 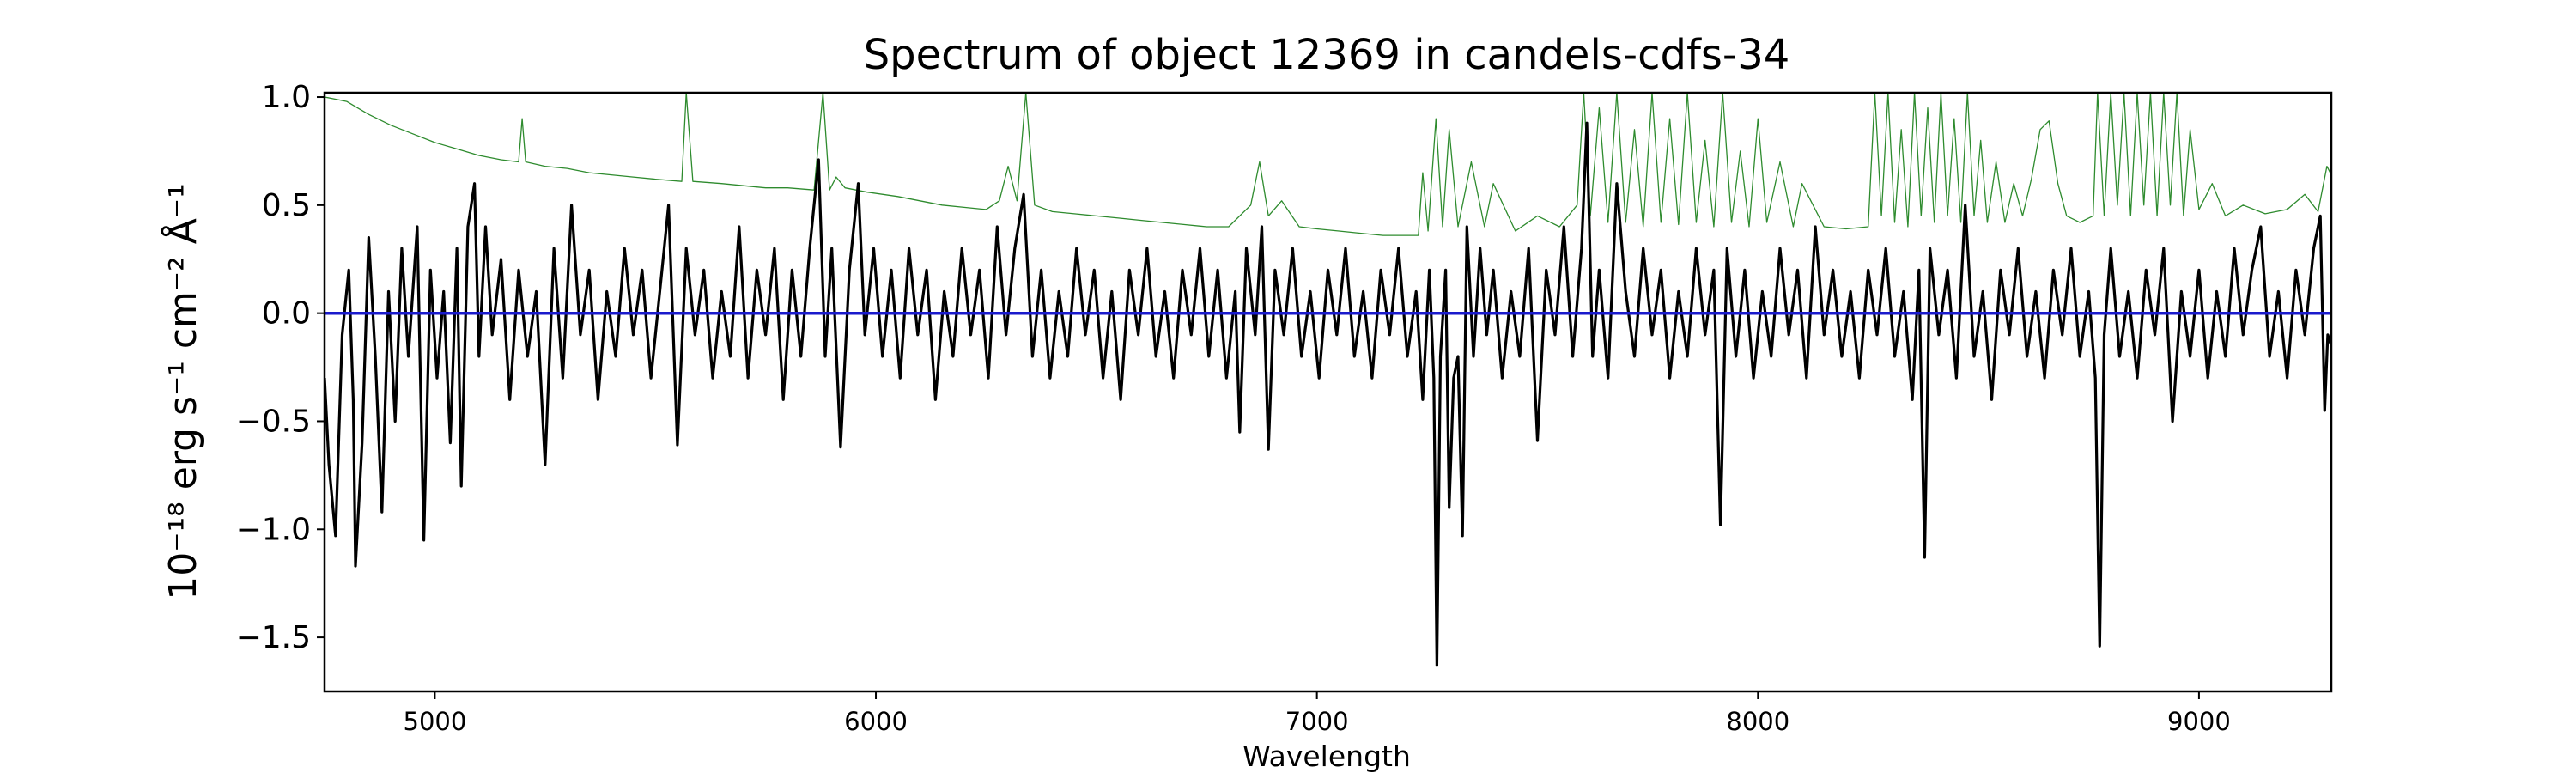 I want to click on y-tick-label: 0.0, so click(x=286, y=314).